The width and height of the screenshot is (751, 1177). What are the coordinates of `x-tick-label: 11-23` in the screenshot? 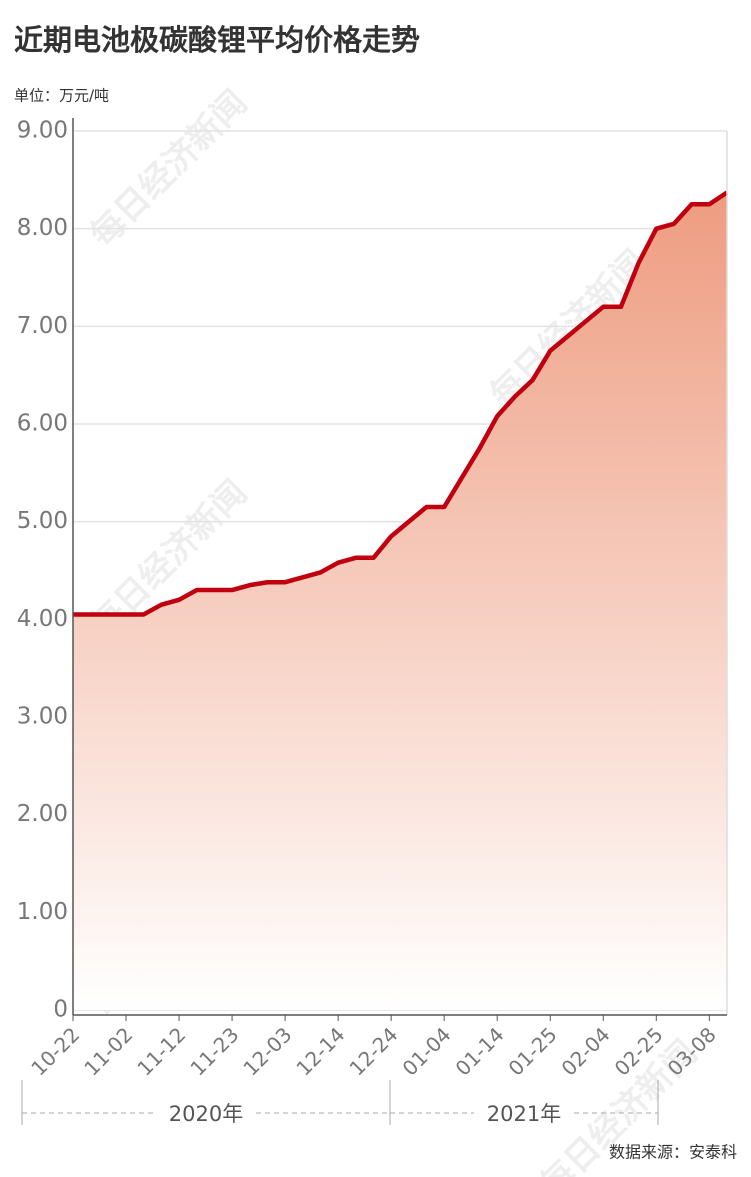 It's located at (214, 1051).